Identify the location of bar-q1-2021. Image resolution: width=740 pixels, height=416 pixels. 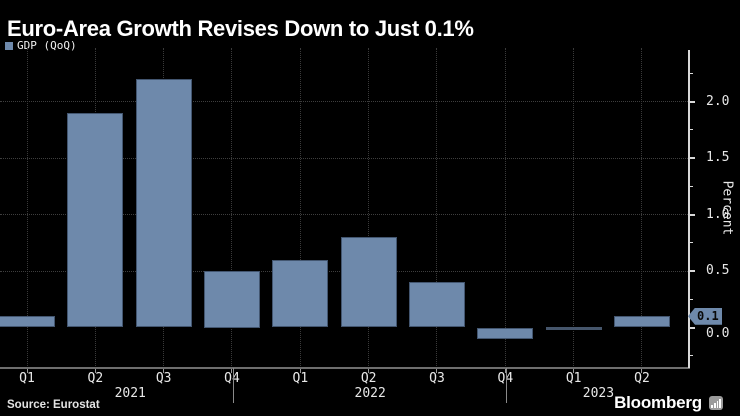
(27, 322).